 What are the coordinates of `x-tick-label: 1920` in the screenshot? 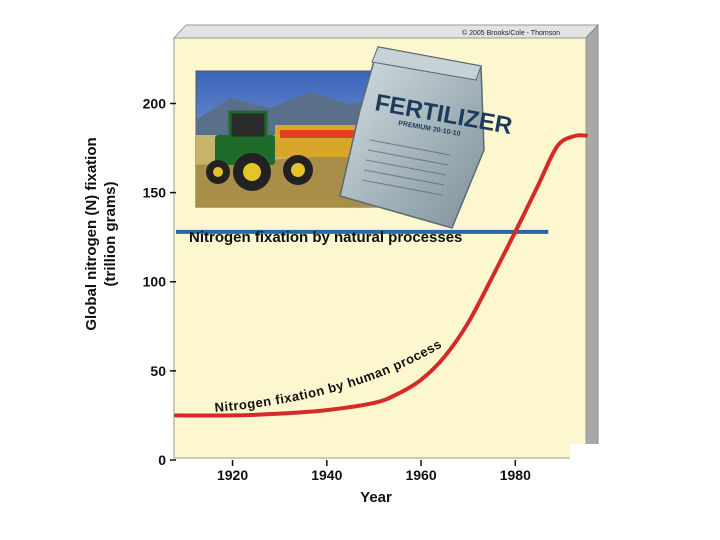 It's located at (232, 475).